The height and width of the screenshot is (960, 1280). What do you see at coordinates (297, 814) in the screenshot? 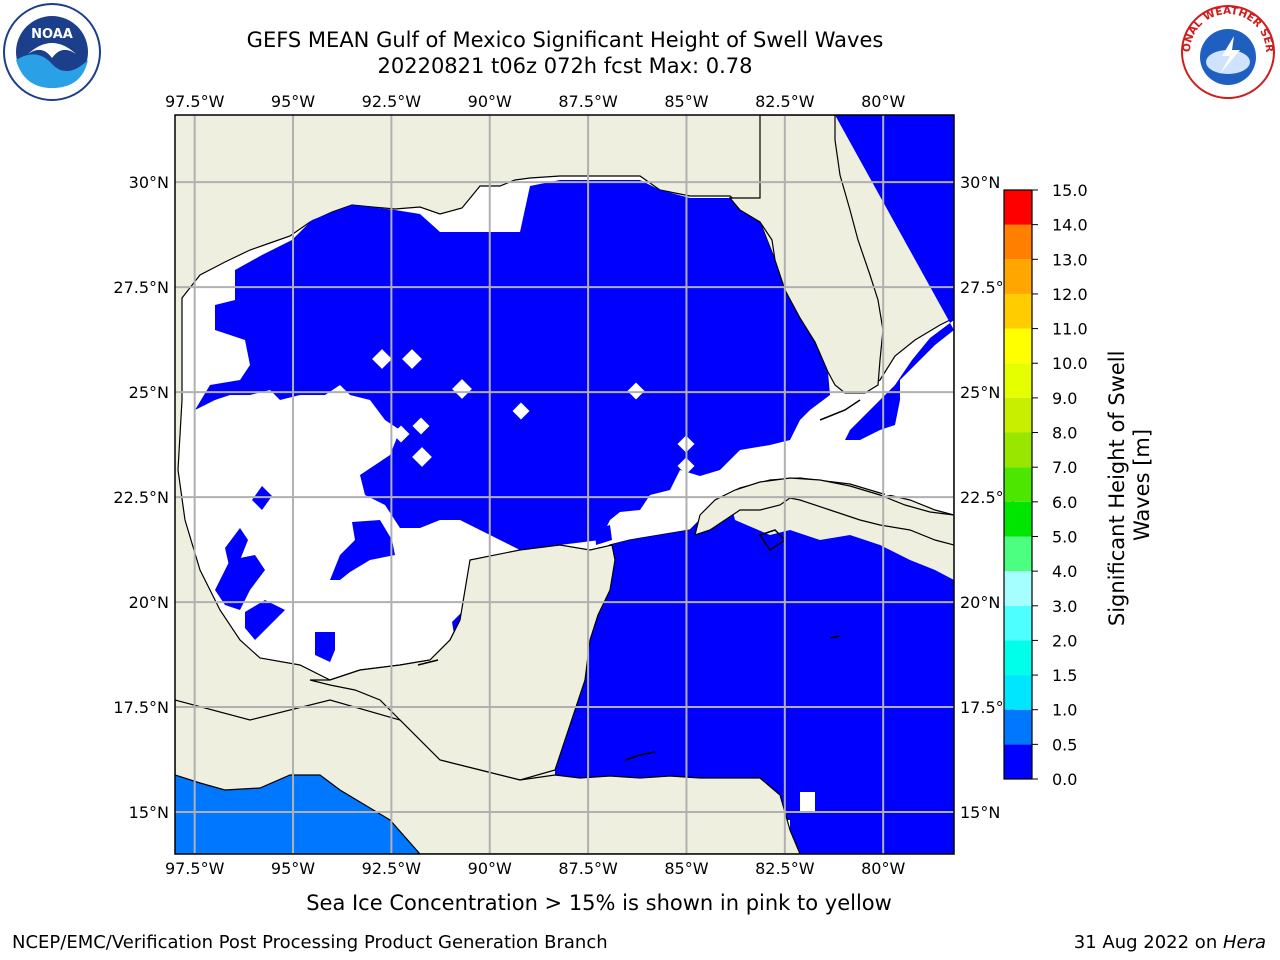
I see `swell-lightblue-pacific` at bounding box center [297, 814].